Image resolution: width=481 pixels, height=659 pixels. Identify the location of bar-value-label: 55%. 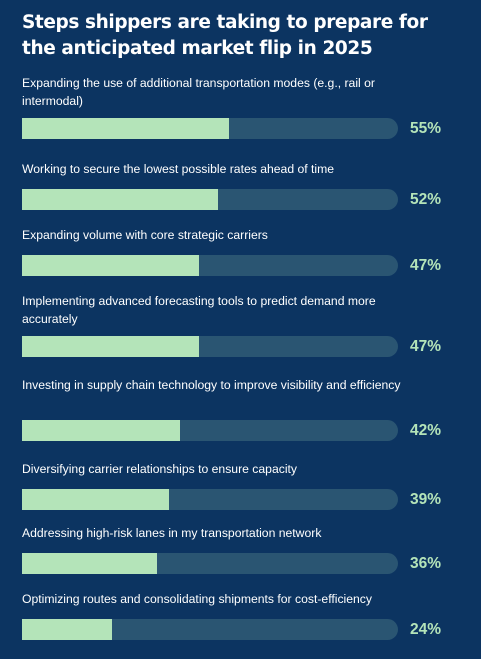
(426, 128).